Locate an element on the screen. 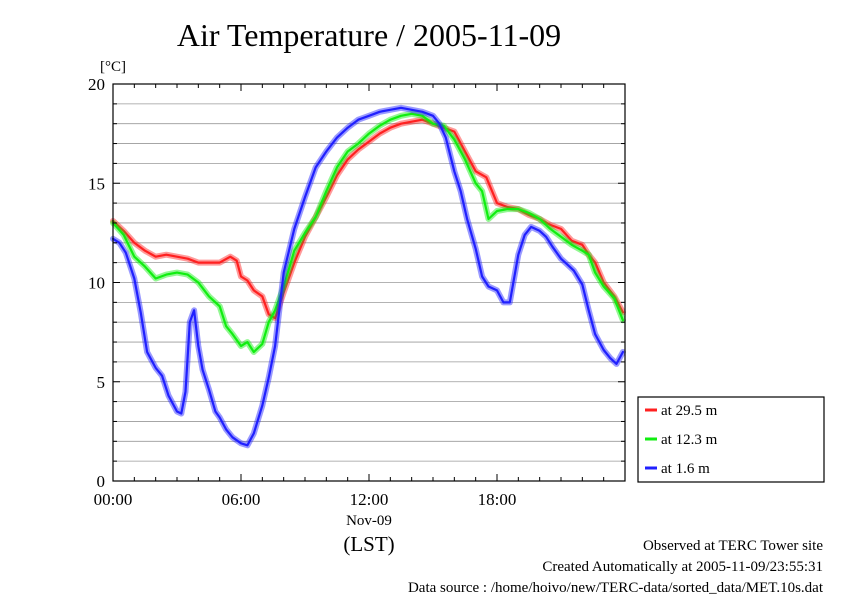  x-tick-label-1800: 18:00 is located at coordinates (497, 499).